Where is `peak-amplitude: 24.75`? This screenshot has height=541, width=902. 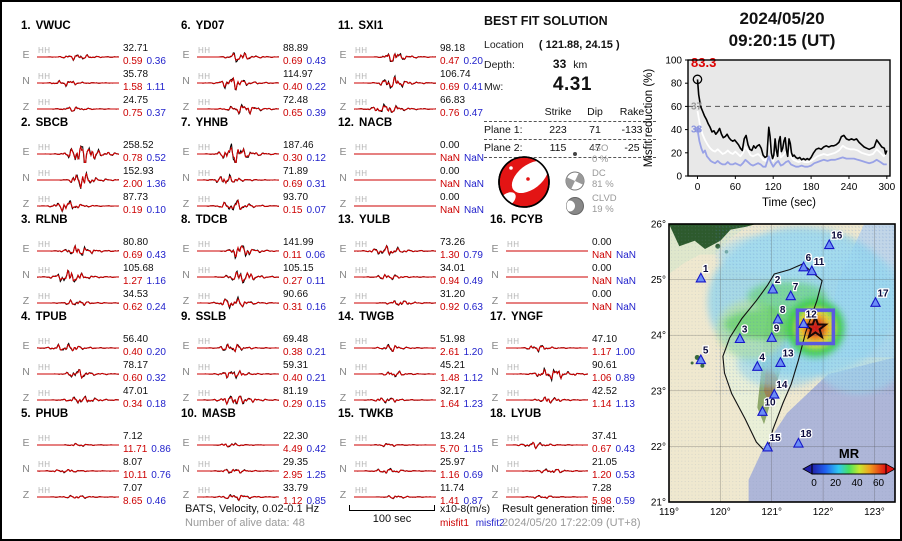
peak-amplitude: 24.75 is located at coordinates (136, 100).